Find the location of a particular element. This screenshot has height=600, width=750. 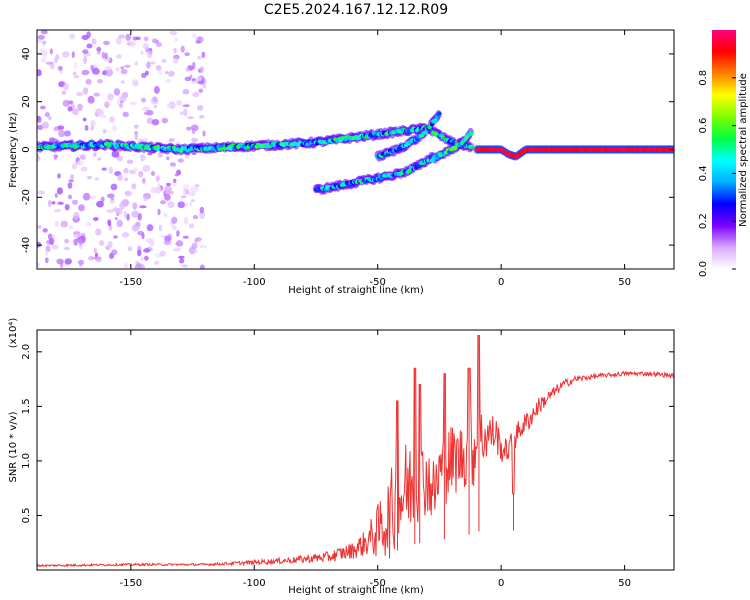

y-tick-label: 0 is located at coordinates (26, 149).